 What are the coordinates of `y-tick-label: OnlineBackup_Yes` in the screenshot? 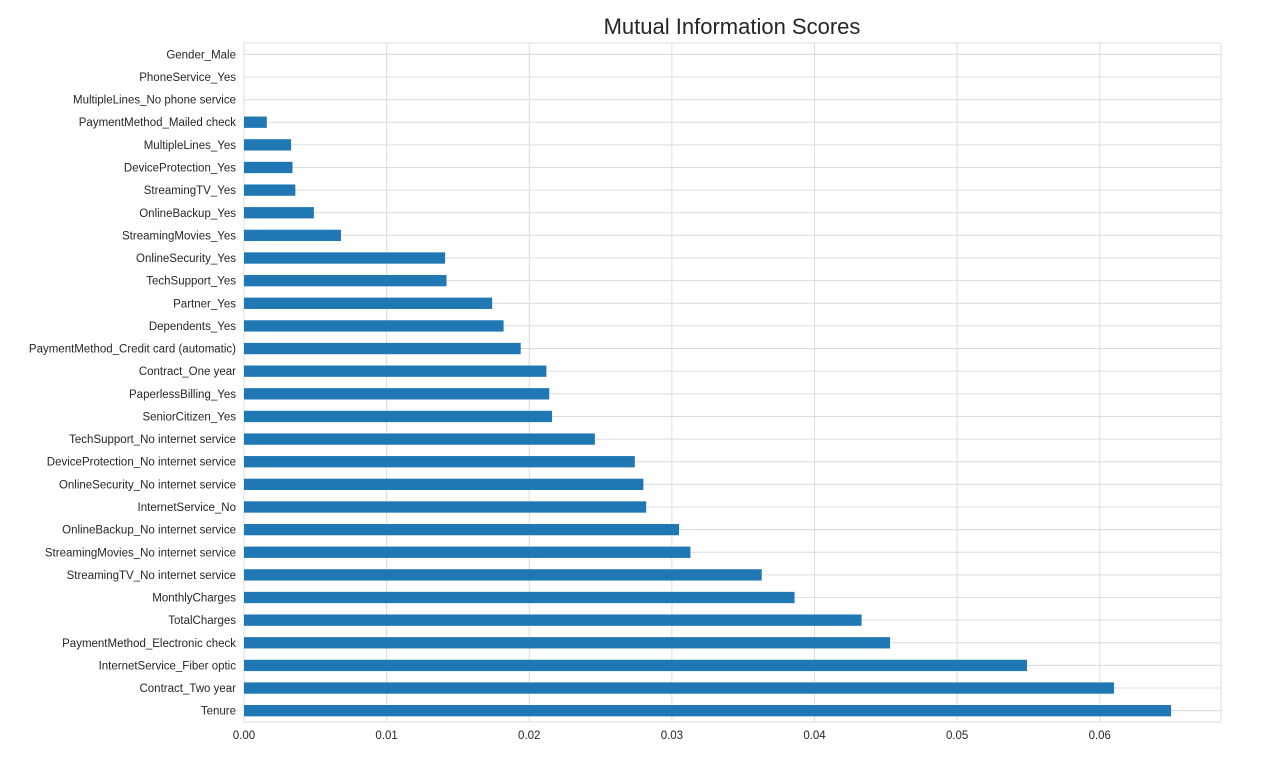 It's located at (187, 214).